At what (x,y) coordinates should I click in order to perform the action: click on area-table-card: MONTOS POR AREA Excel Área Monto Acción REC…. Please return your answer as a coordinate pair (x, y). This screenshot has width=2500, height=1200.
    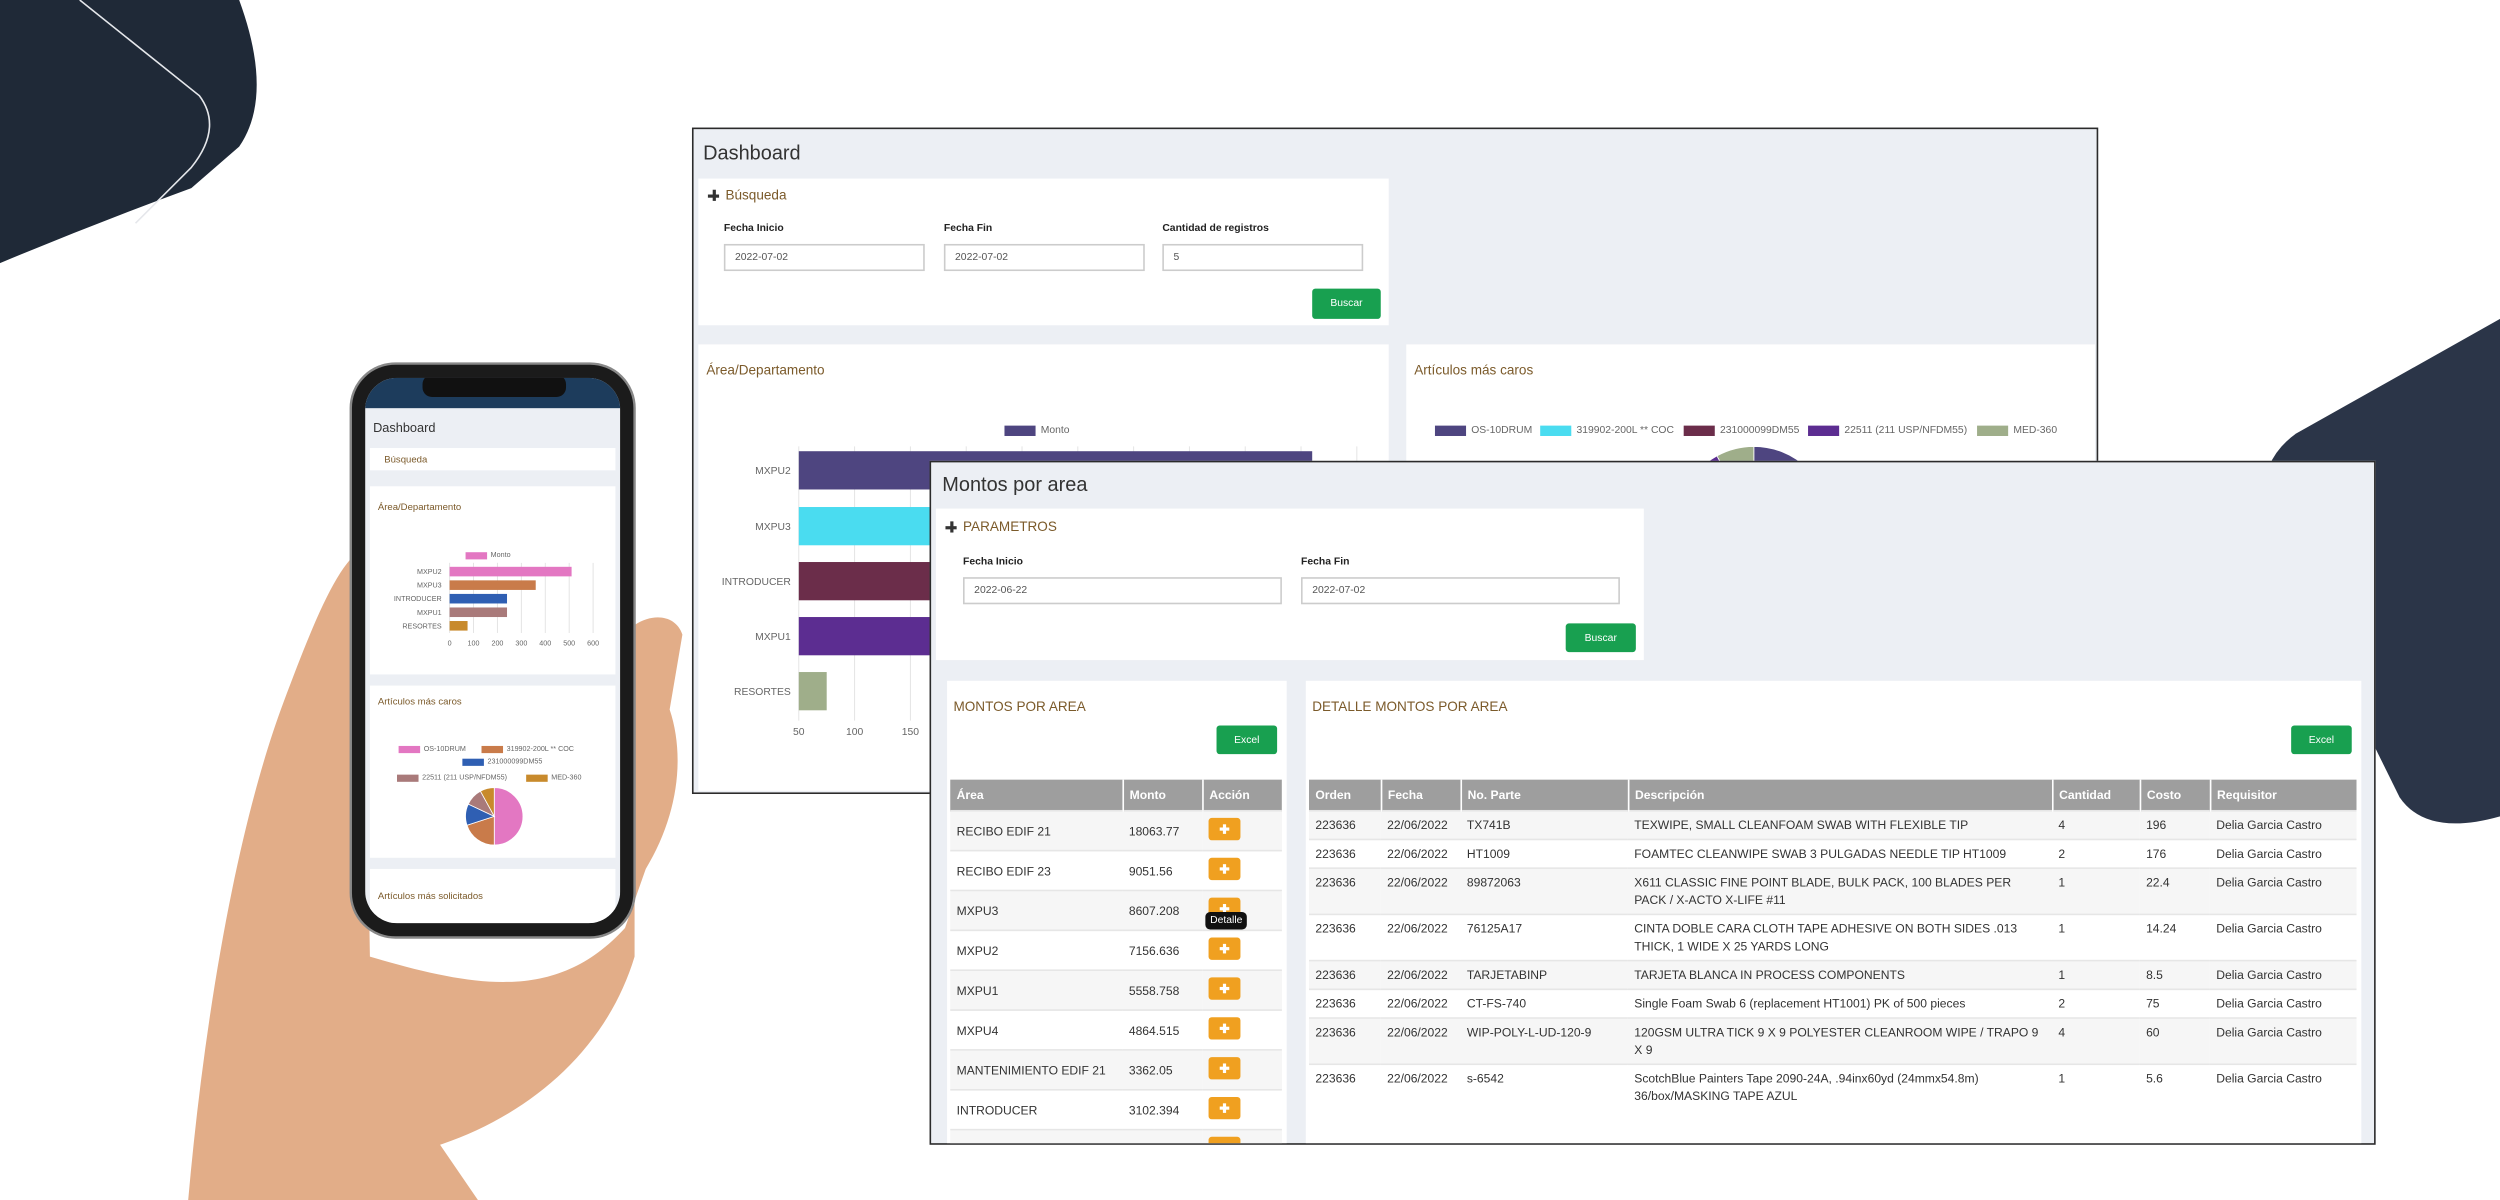
    Looking at the image, I should click on (1117, 912).